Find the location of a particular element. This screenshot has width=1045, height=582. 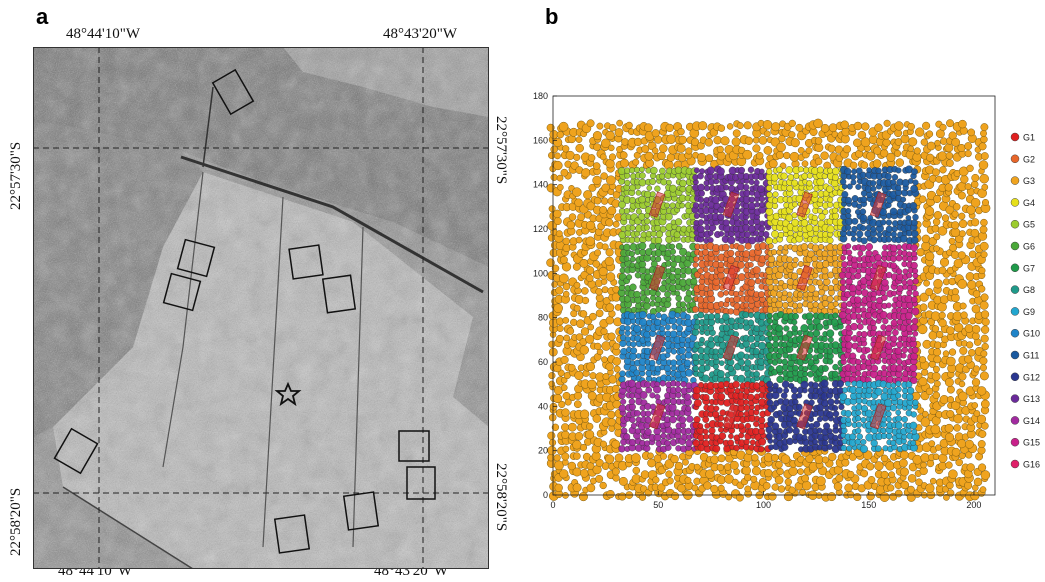

legend: G1 G2 G3 G4 G5 G6 G7 G8 G9 G10 G11 G12 G13 G14 G15 G16 is located at coordinates (1025, 301).